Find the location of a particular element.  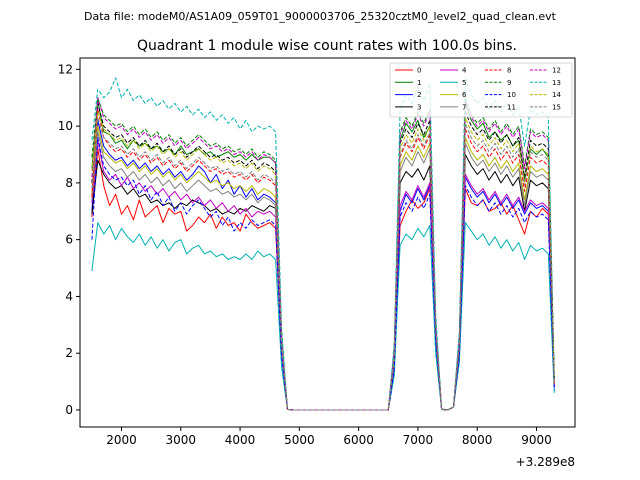

y-tick-label: 10 is located at coordinates (65, 126).